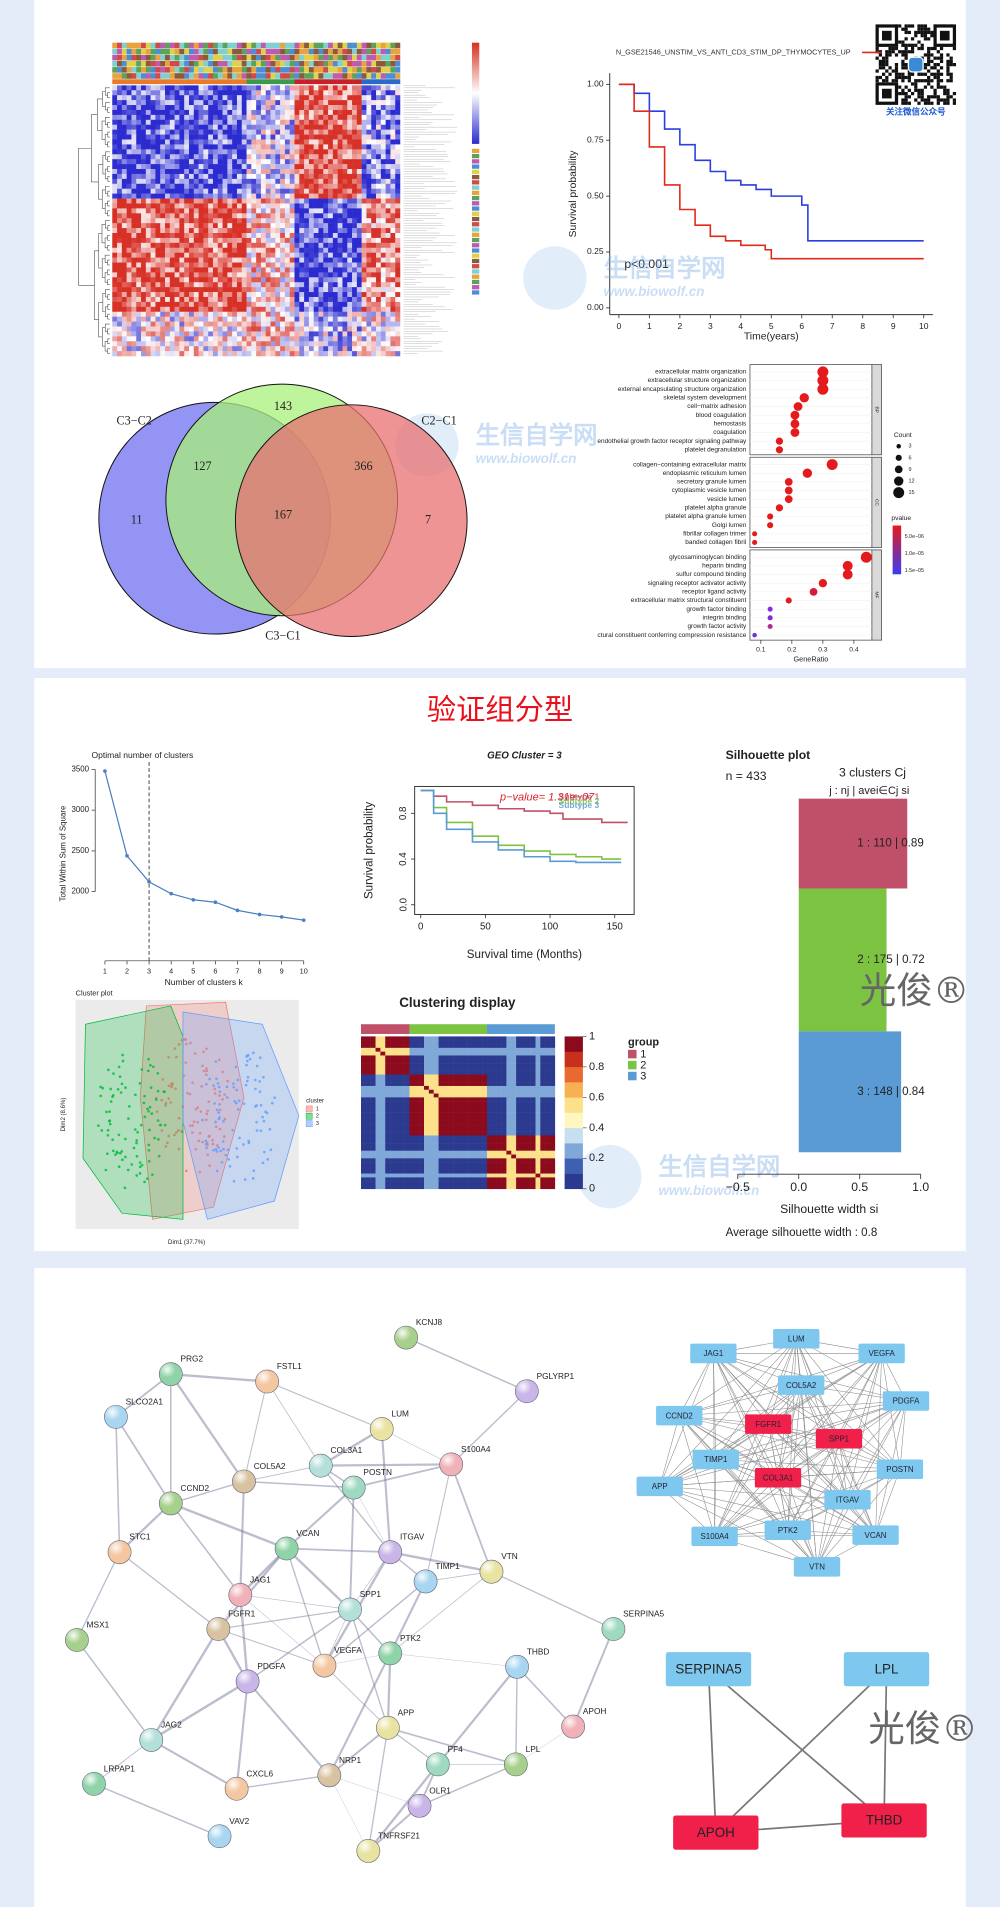 The image size is (1000, 1907). Describe the element at coordinates (788, 600) in the screenshot. I see `dot` at that location.